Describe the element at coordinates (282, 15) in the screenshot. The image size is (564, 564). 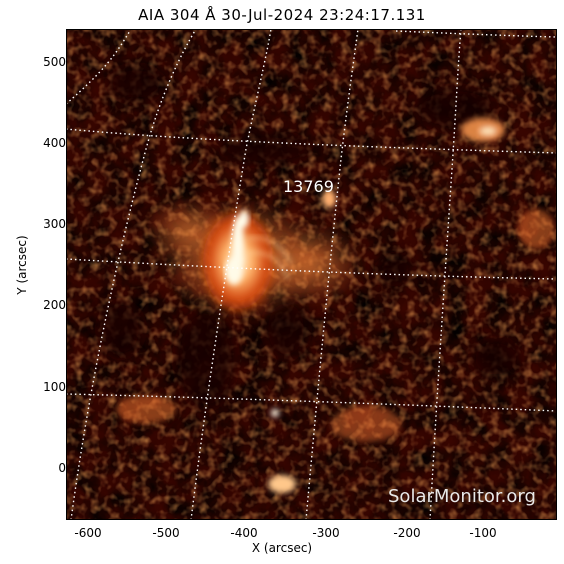
I see `image-title: AIA 304 Å 30-Jul-2024 23:24:17.131` at that location.